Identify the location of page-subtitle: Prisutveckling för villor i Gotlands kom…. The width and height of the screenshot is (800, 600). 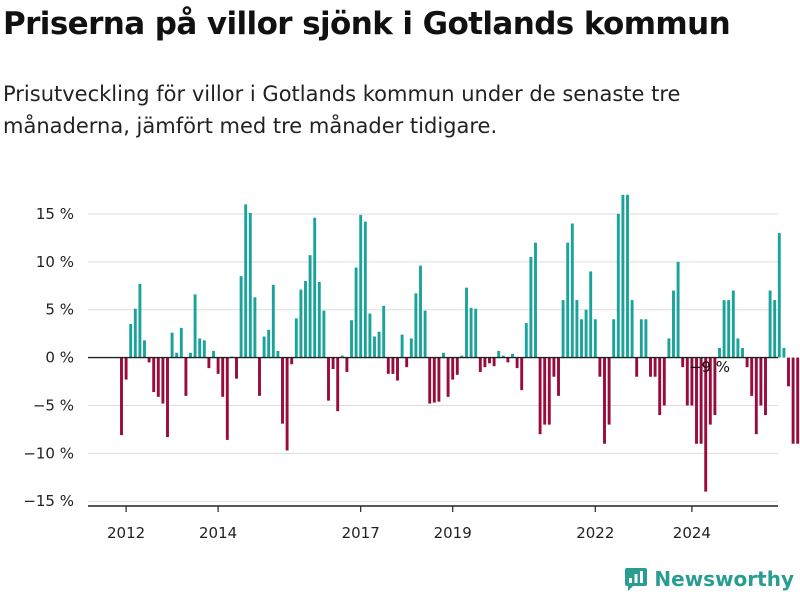
(342, 110).